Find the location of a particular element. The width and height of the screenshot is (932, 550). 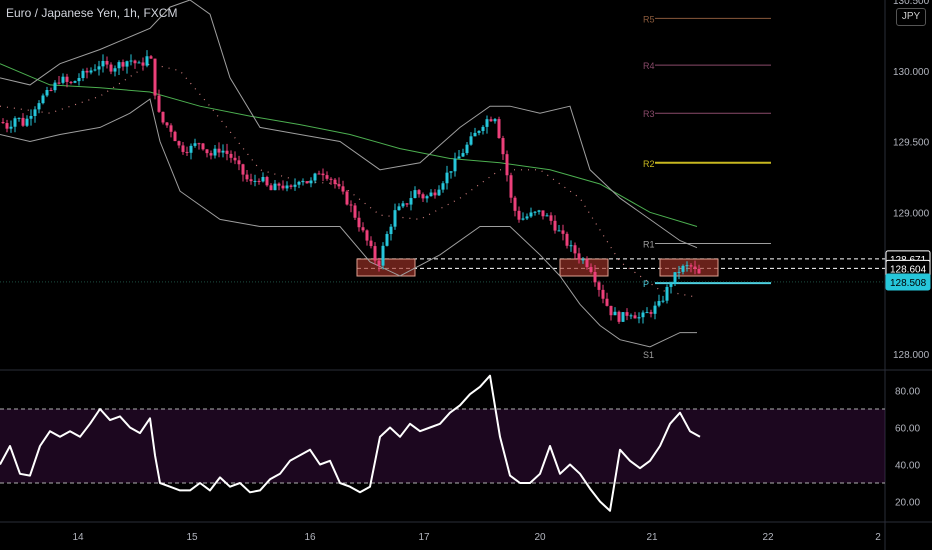

pivot-label: P is located at coordinates (646, 284).